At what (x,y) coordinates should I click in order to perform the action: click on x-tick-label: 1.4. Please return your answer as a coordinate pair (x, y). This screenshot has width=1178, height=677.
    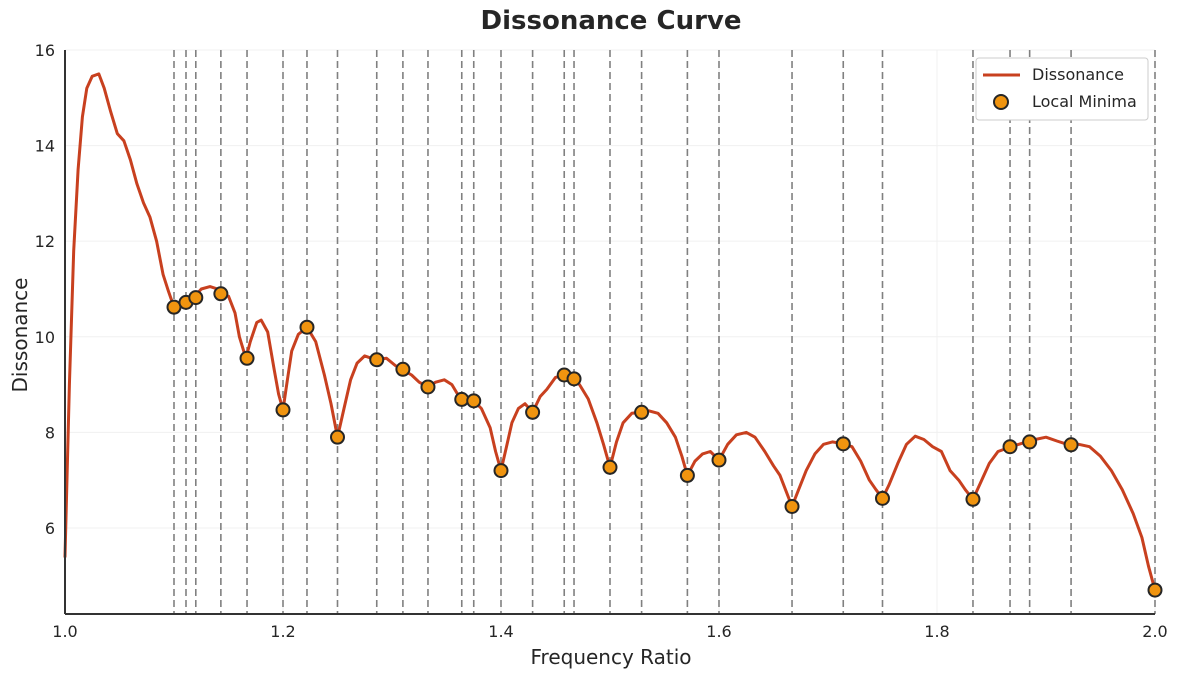
    Looking at the image, I should click on (500, 631).